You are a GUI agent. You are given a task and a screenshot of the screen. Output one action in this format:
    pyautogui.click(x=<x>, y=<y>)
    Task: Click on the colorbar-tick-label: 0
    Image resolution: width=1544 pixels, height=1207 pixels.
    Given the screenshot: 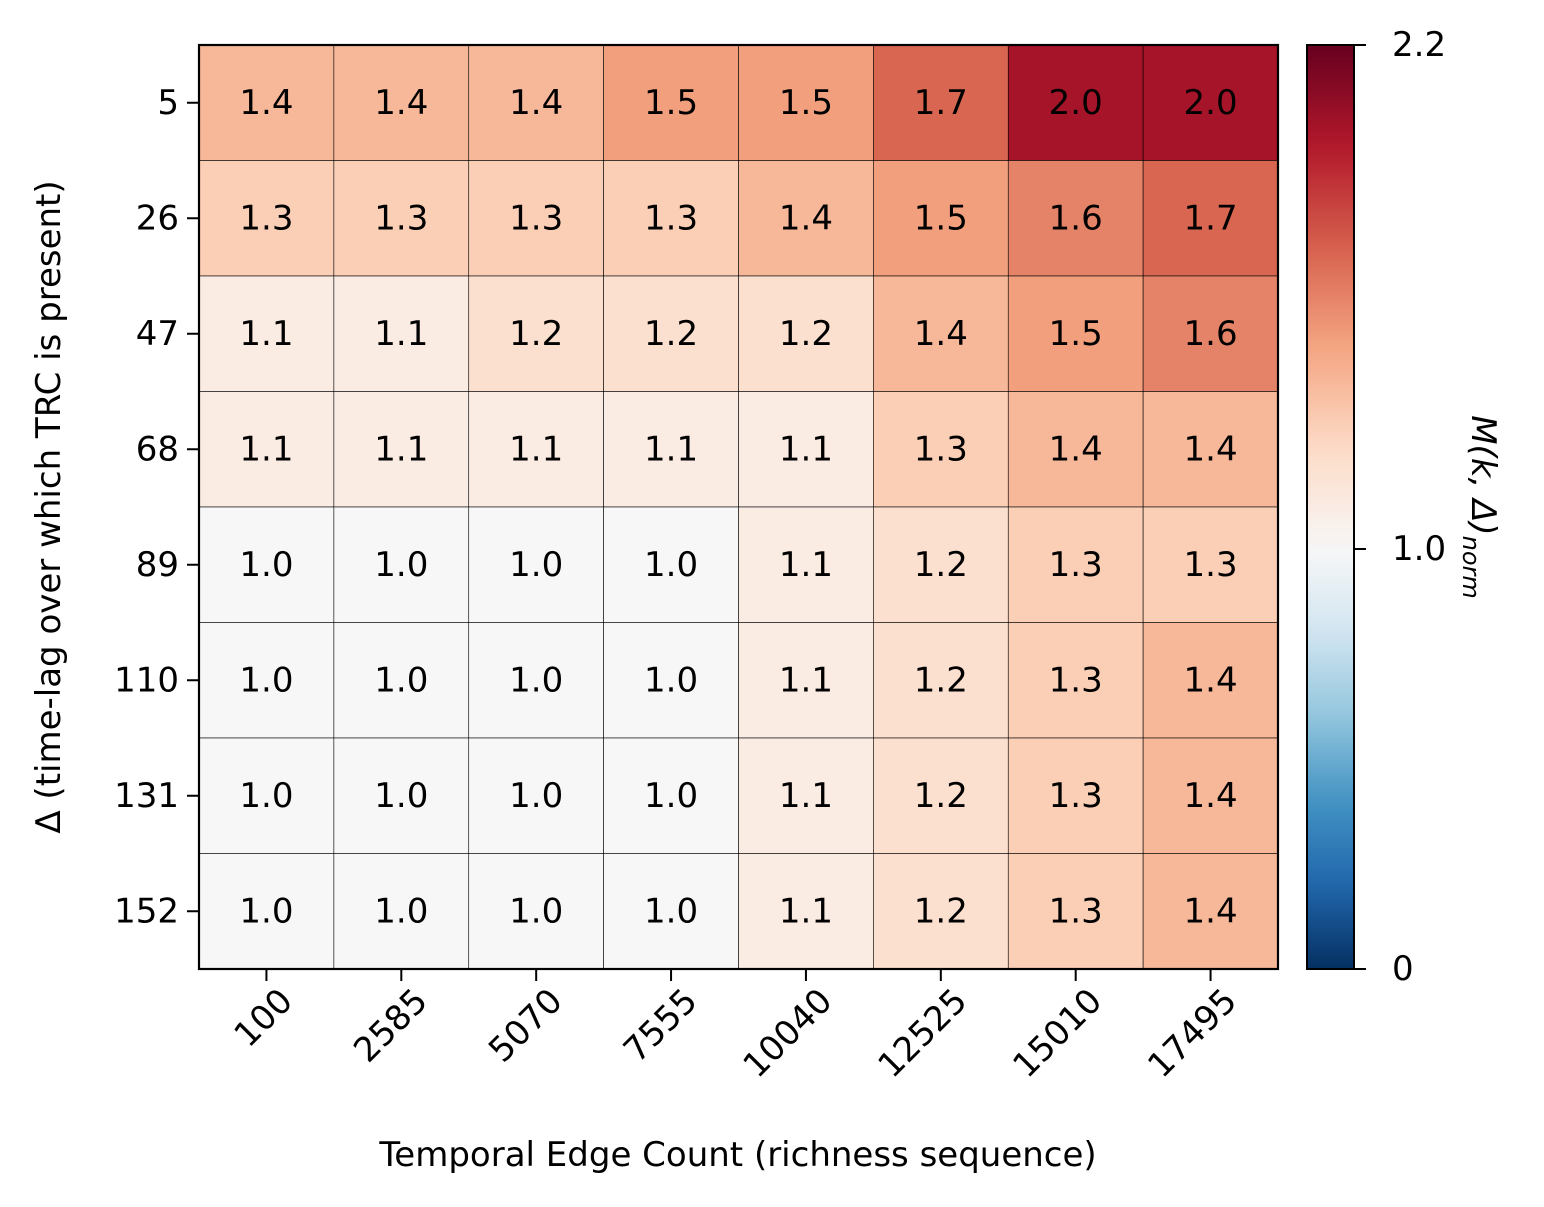 What is the action you would take?
    pyautogui.click(x=1403, y=969)
    